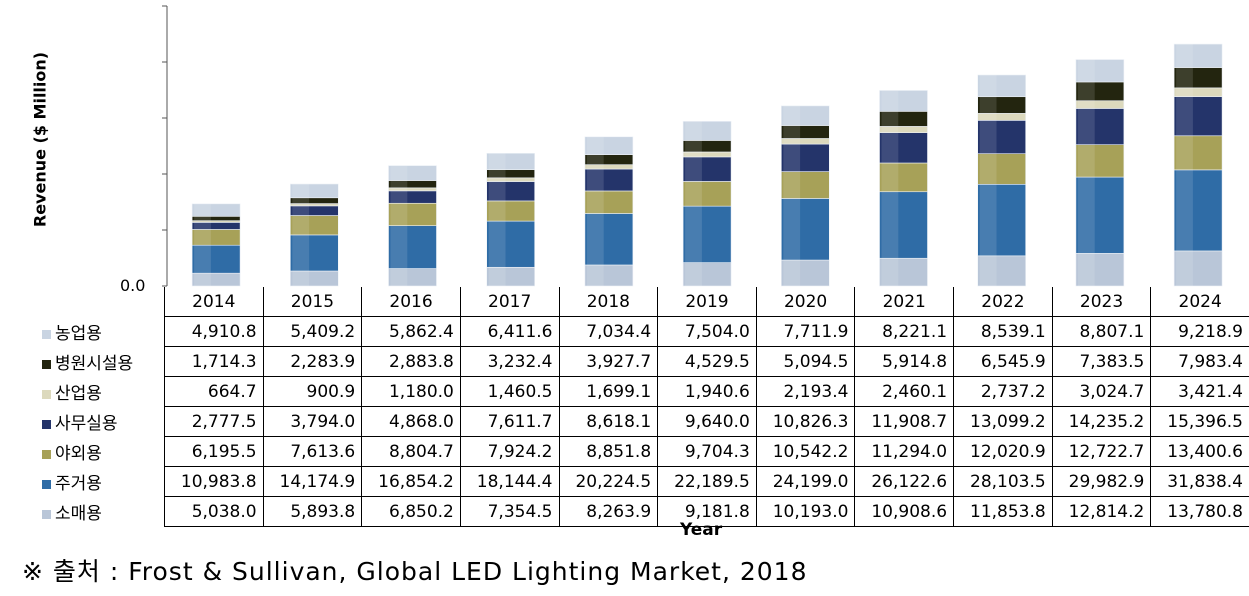 Image resolution: width=1249 pixels, height=596 pixels. Describe the element at coordinates (97, 362) in the screenshot. I see `legend-entry: 병원시설용` at that location.